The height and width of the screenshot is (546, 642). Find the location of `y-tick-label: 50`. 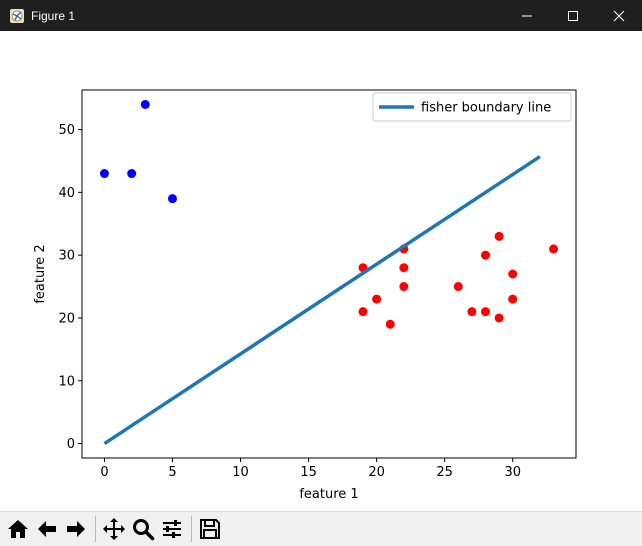

y-tick-label: 50 is located at coordinates (66, 130).